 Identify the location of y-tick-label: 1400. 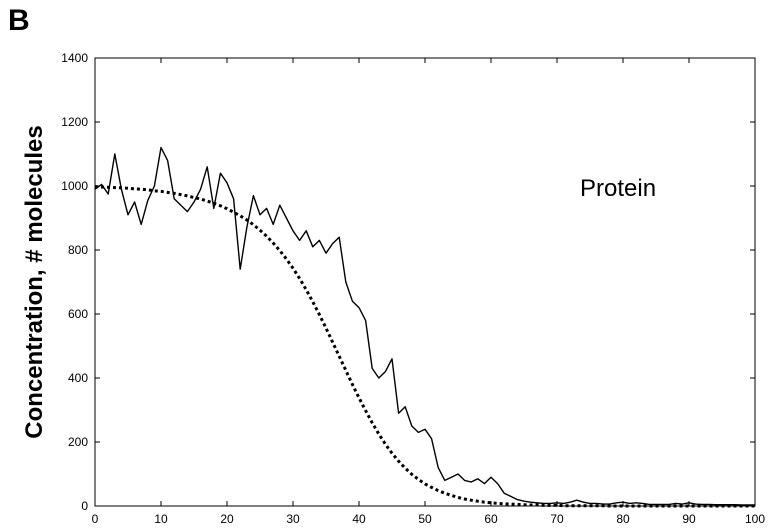
(74, 58).